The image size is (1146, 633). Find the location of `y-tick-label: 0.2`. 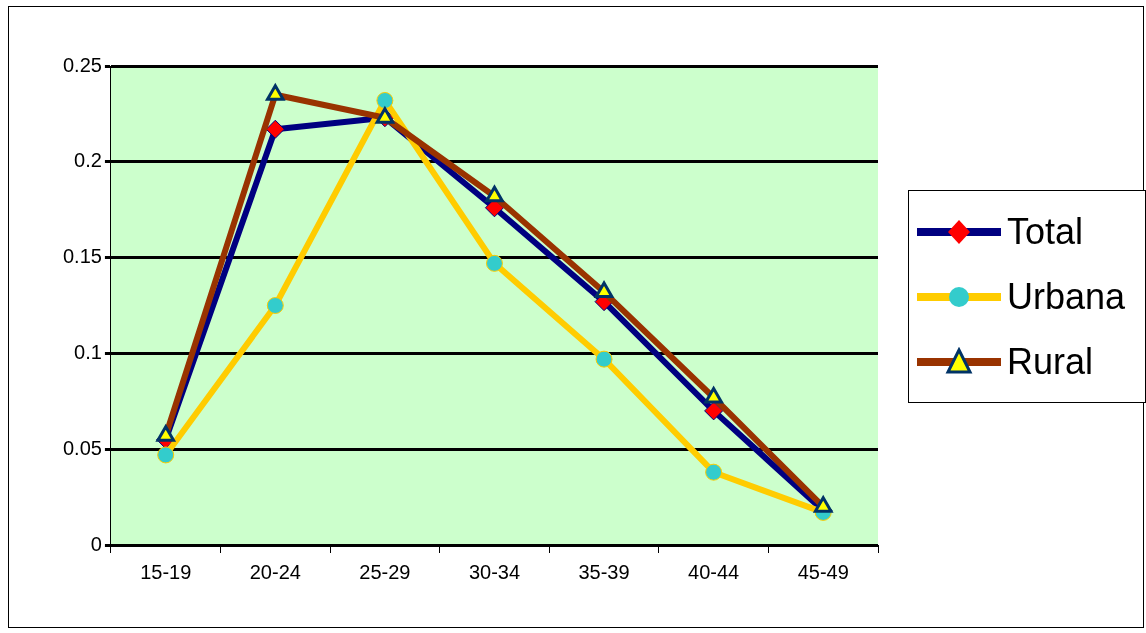

y-tick-label: 0.2 is located at coordinates (88, 160).